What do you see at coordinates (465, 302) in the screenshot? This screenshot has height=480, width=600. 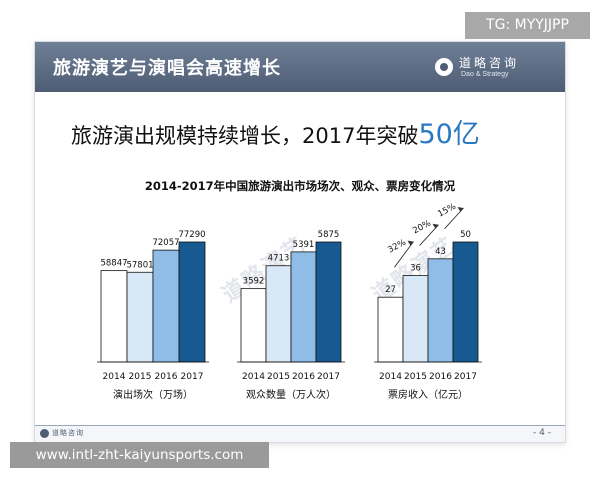 I see `bar-chart3-2017` at bounding box center [465, 302].